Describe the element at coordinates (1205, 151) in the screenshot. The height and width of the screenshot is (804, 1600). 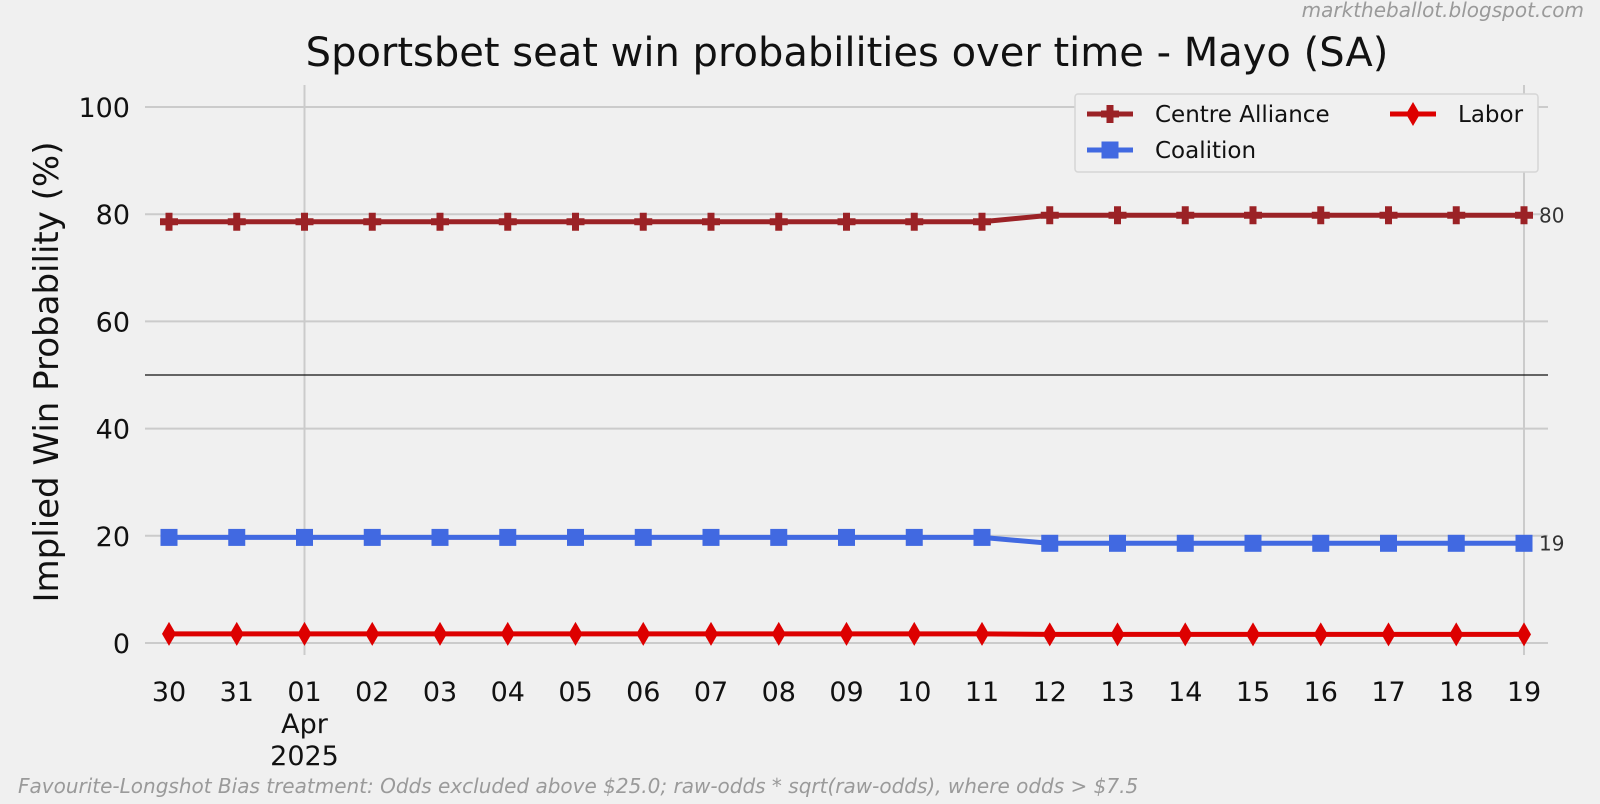
I see `legend-label: Coalition` at that location.